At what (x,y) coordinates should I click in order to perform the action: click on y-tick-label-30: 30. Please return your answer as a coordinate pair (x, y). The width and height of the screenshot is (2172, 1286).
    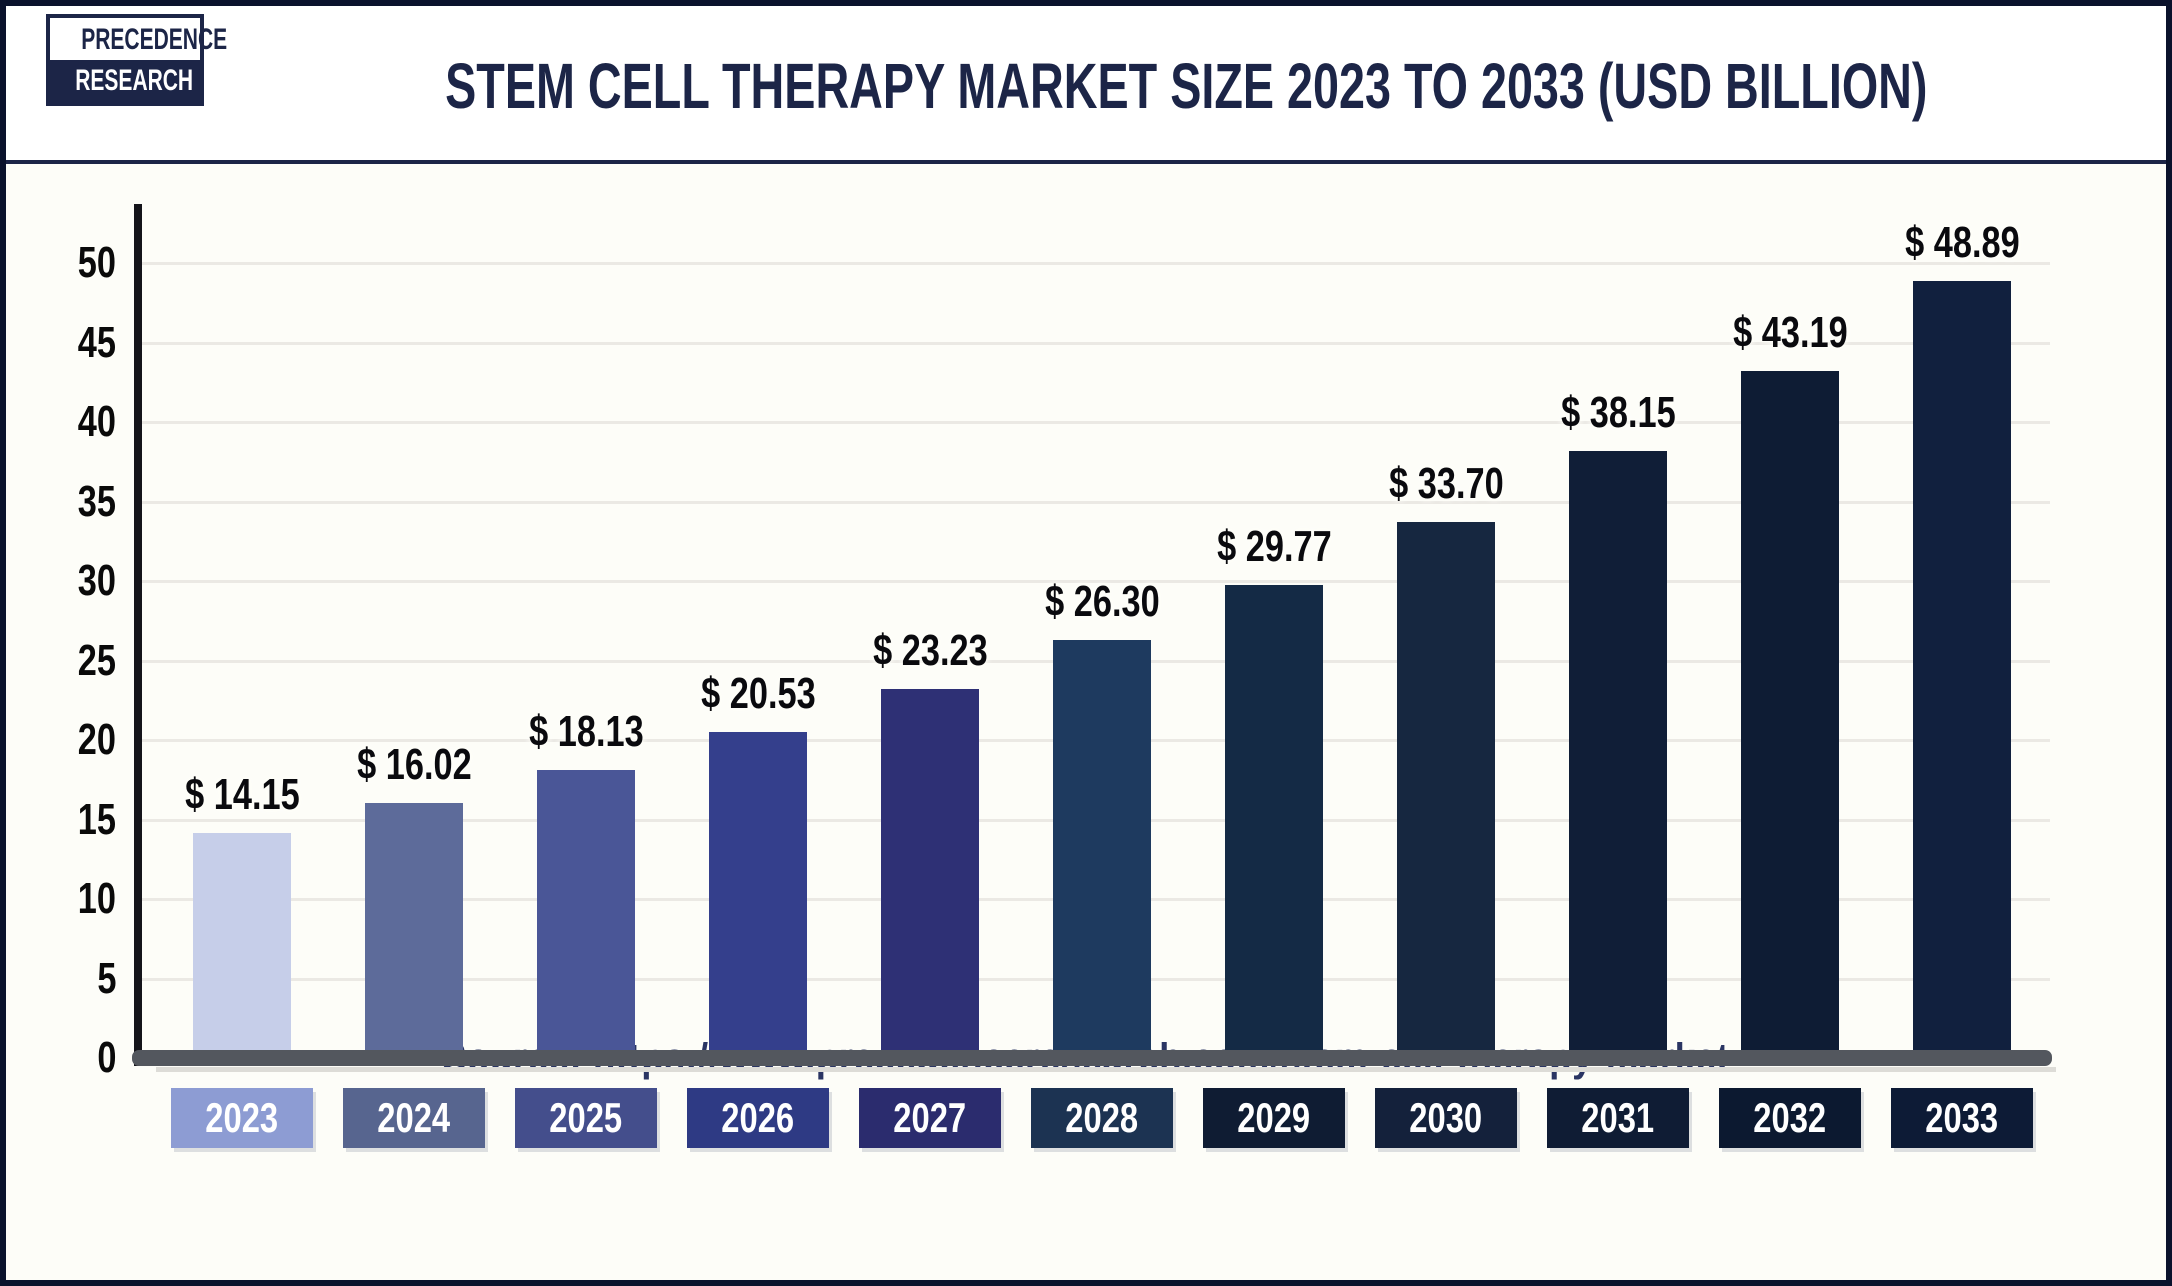
    Looking at the image, I should click on (96, 580).